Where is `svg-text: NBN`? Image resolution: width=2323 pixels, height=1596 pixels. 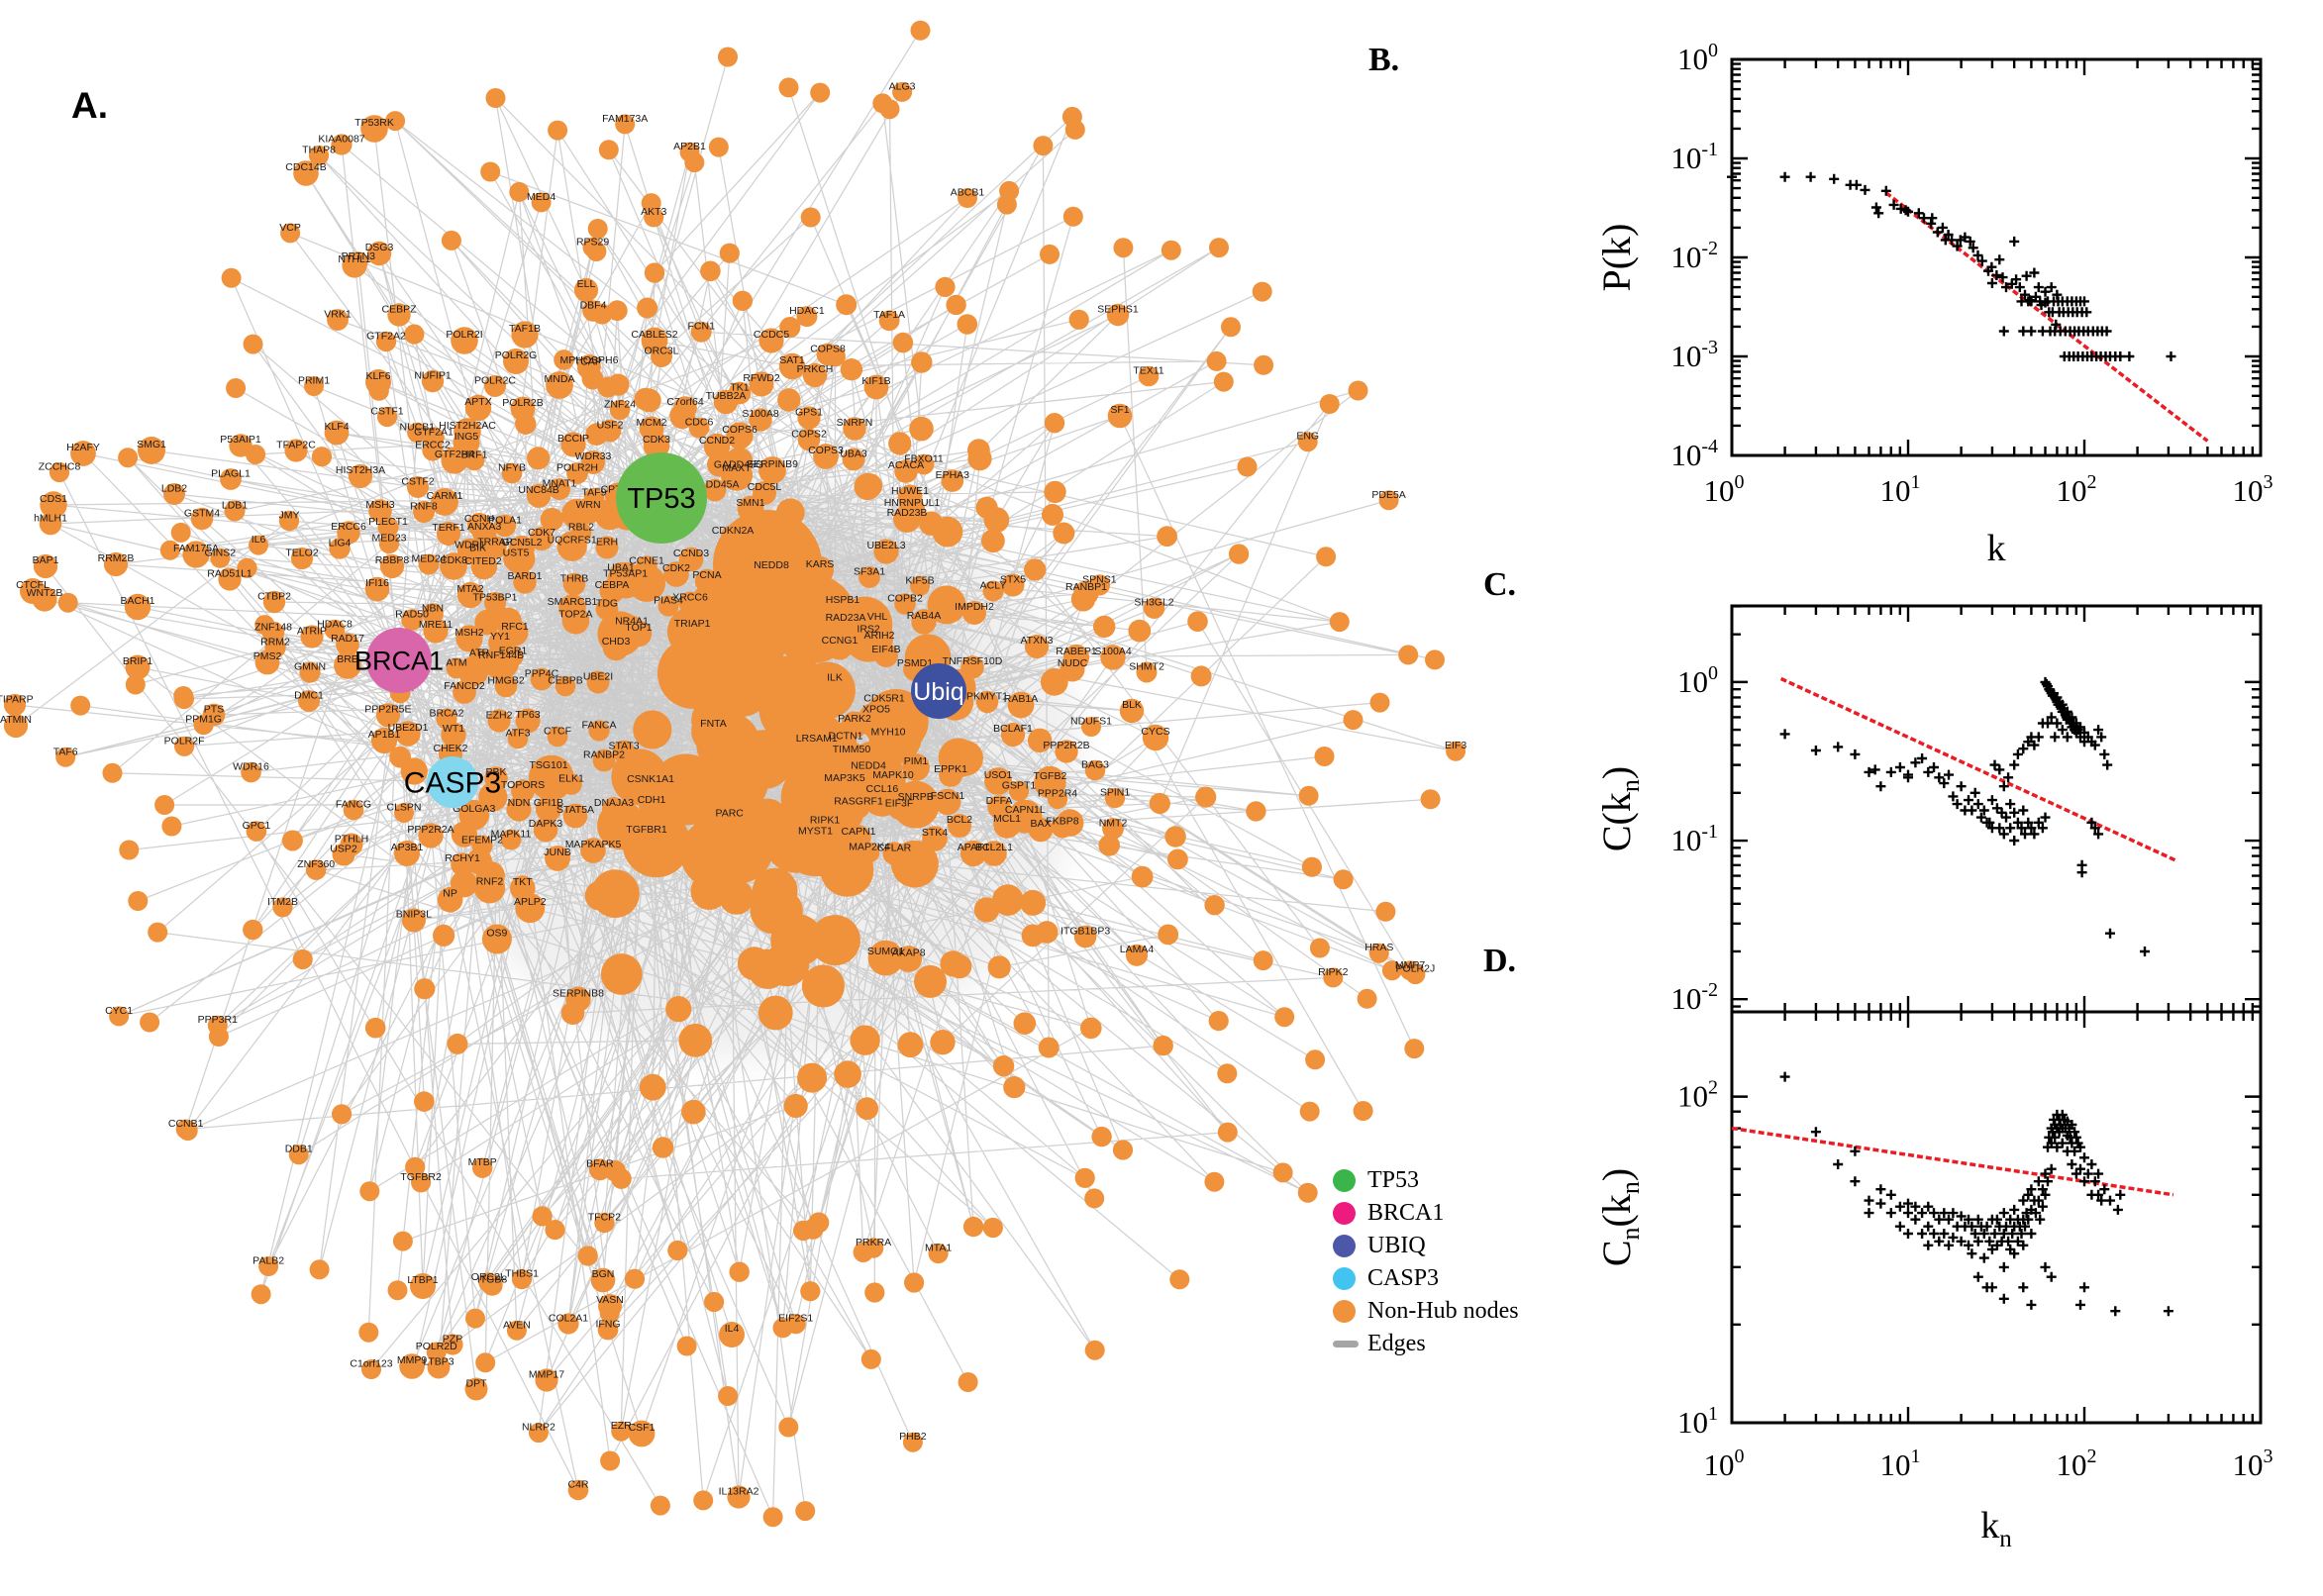
svg-text: NBN is located at coordinates (433, 608).